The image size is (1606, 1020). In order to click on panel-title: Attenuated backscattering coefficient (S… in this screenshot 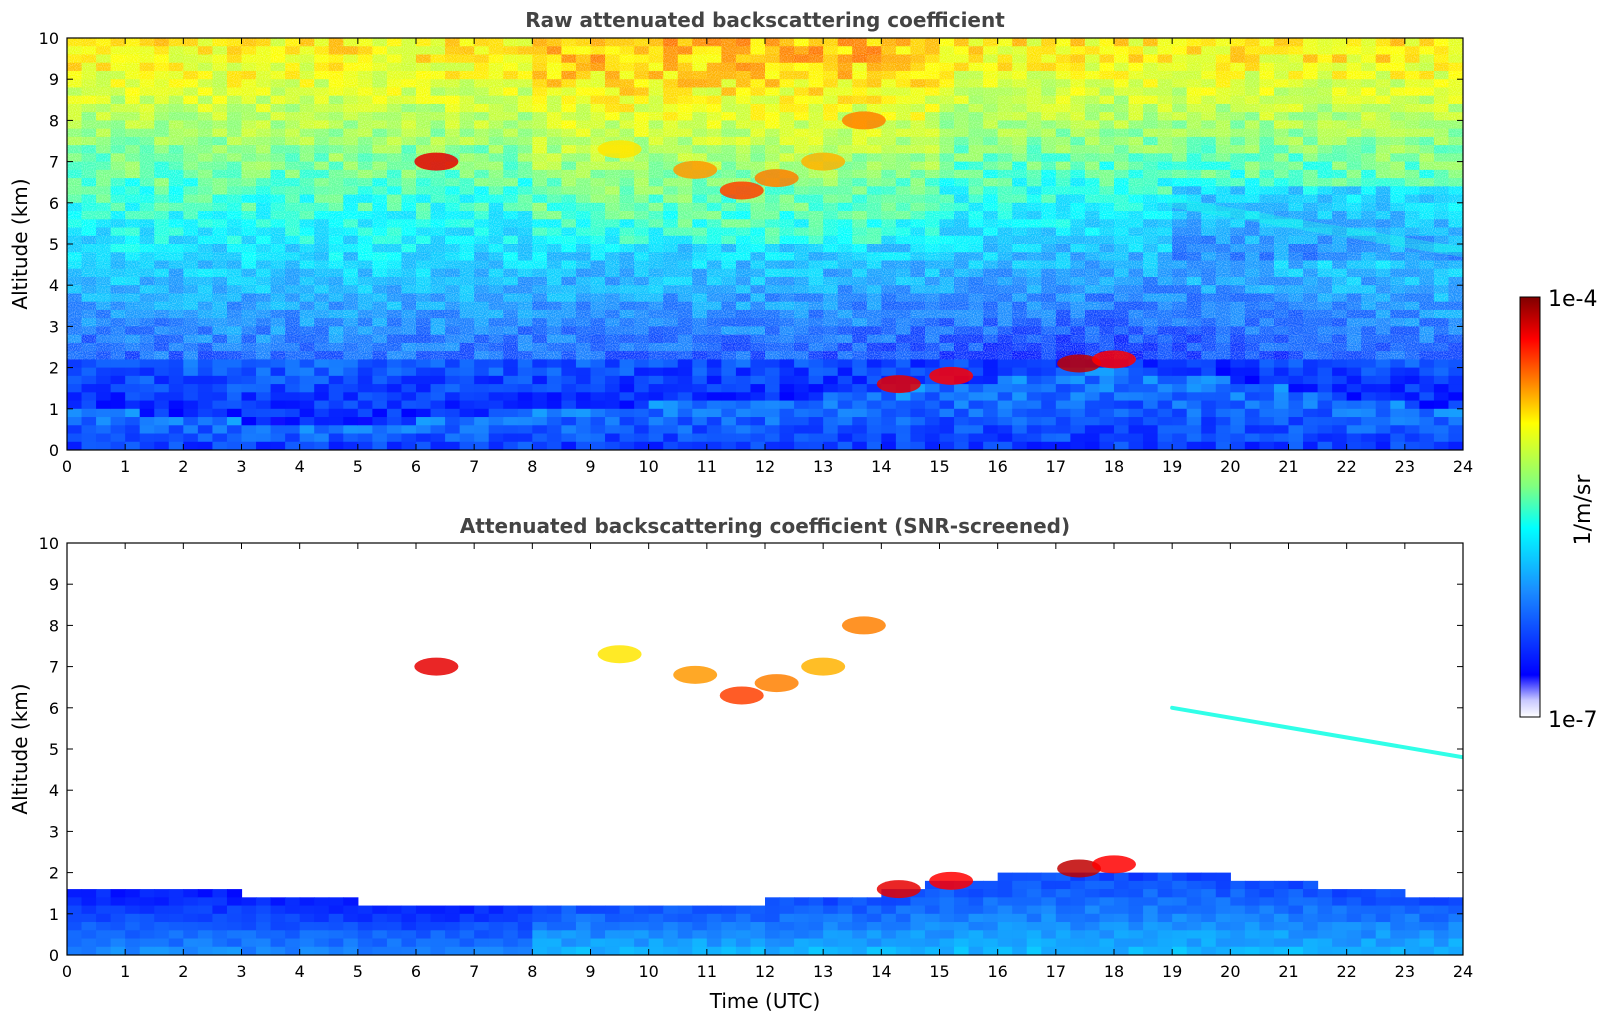, I will do `click(765, 526)`.